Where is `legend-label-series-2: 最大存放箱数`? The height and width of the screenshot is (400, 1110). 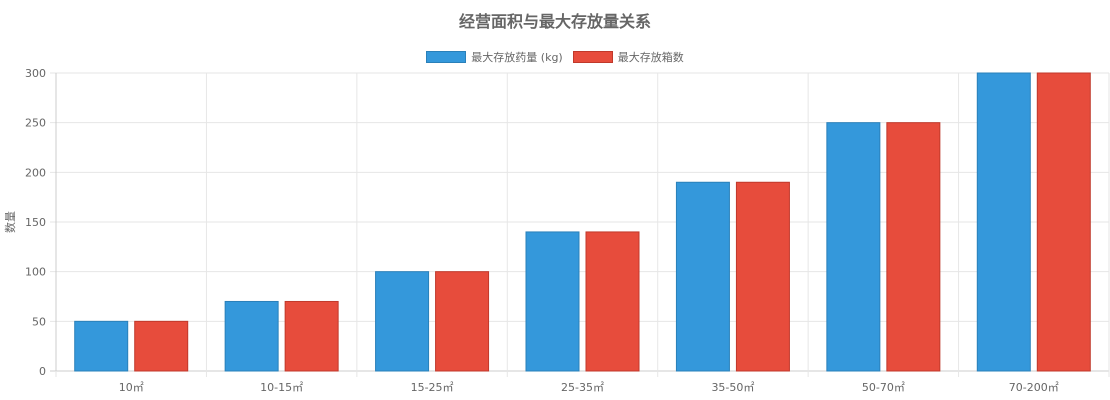 legend-label-series-2: 最大存放箱数 is located at coordinates (650, 57).